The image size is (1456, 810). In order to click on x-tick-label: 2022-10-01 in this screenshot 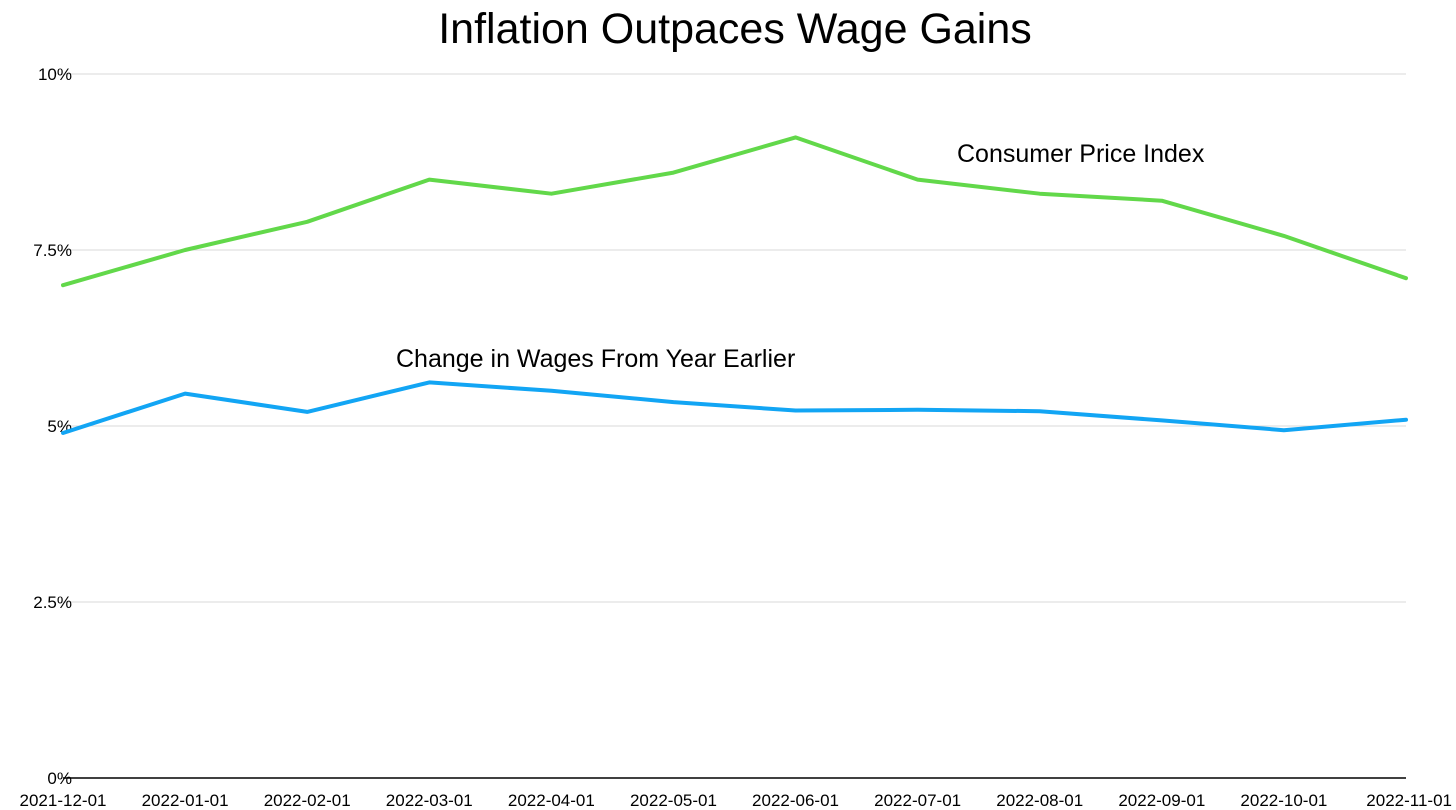, I will do `click(1283, 800)`.